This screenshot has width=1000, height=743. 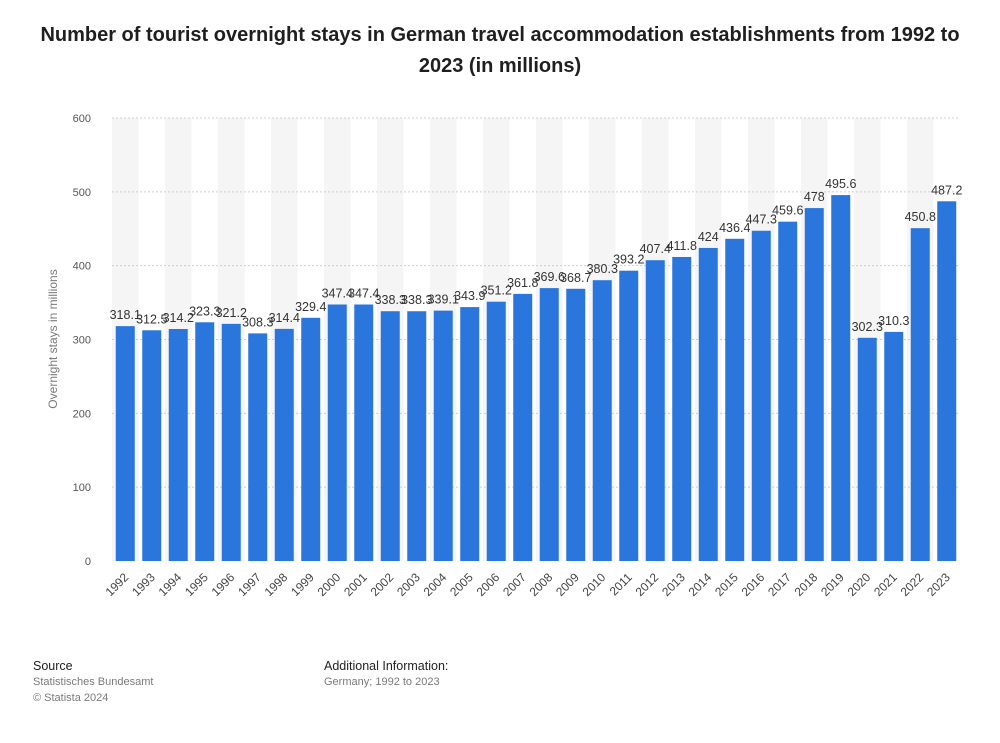 I want to click on bar-1995, so click(x=205, y=441).